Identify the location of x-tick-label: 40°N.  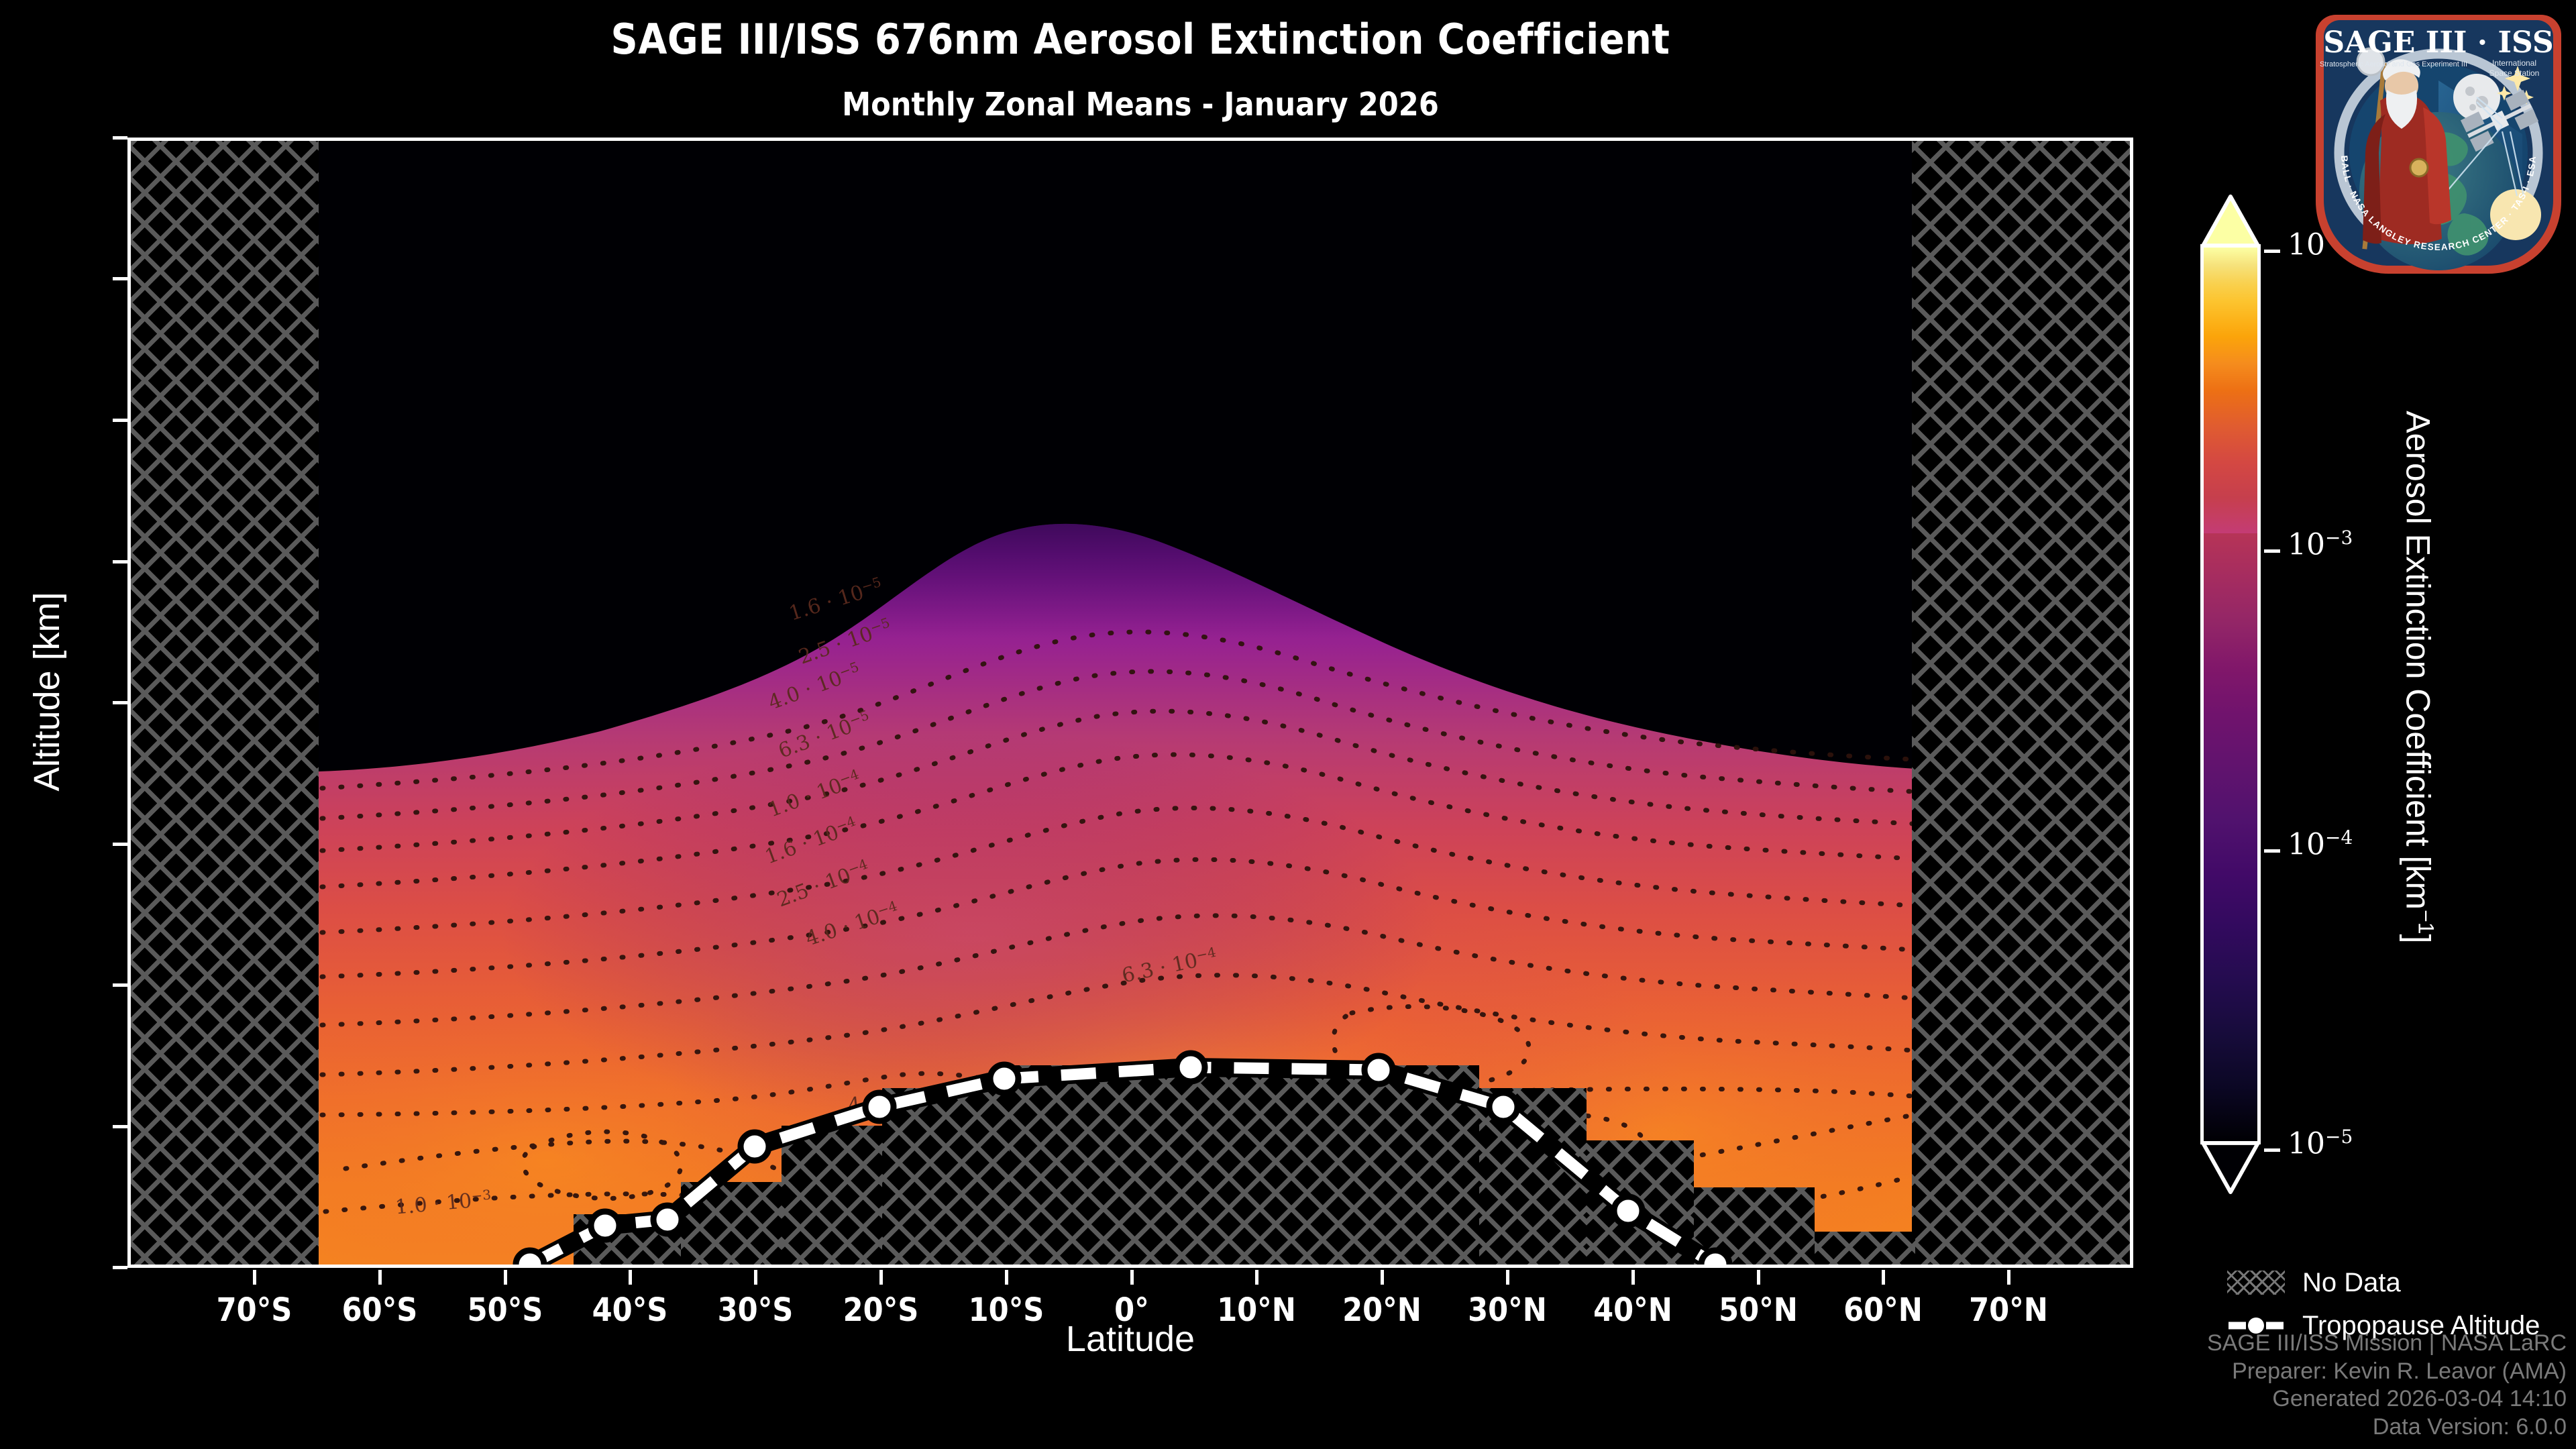
(1632, 1310).